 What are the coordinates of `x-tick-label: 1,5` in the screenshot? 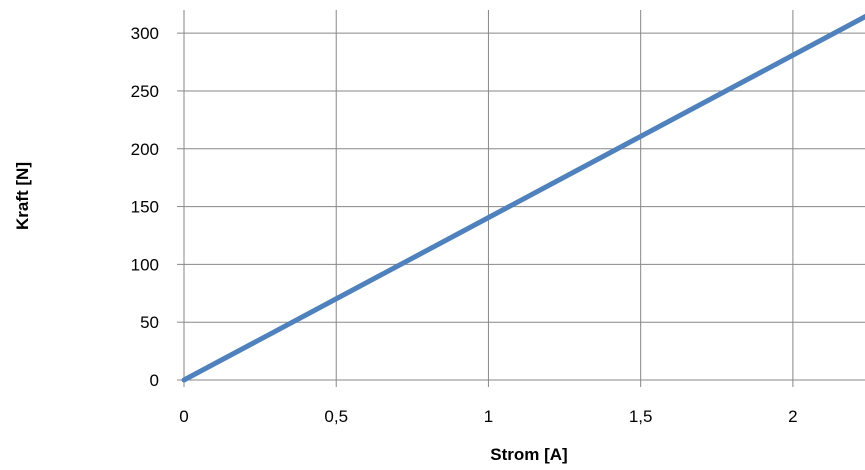 It's located at (641, 416).